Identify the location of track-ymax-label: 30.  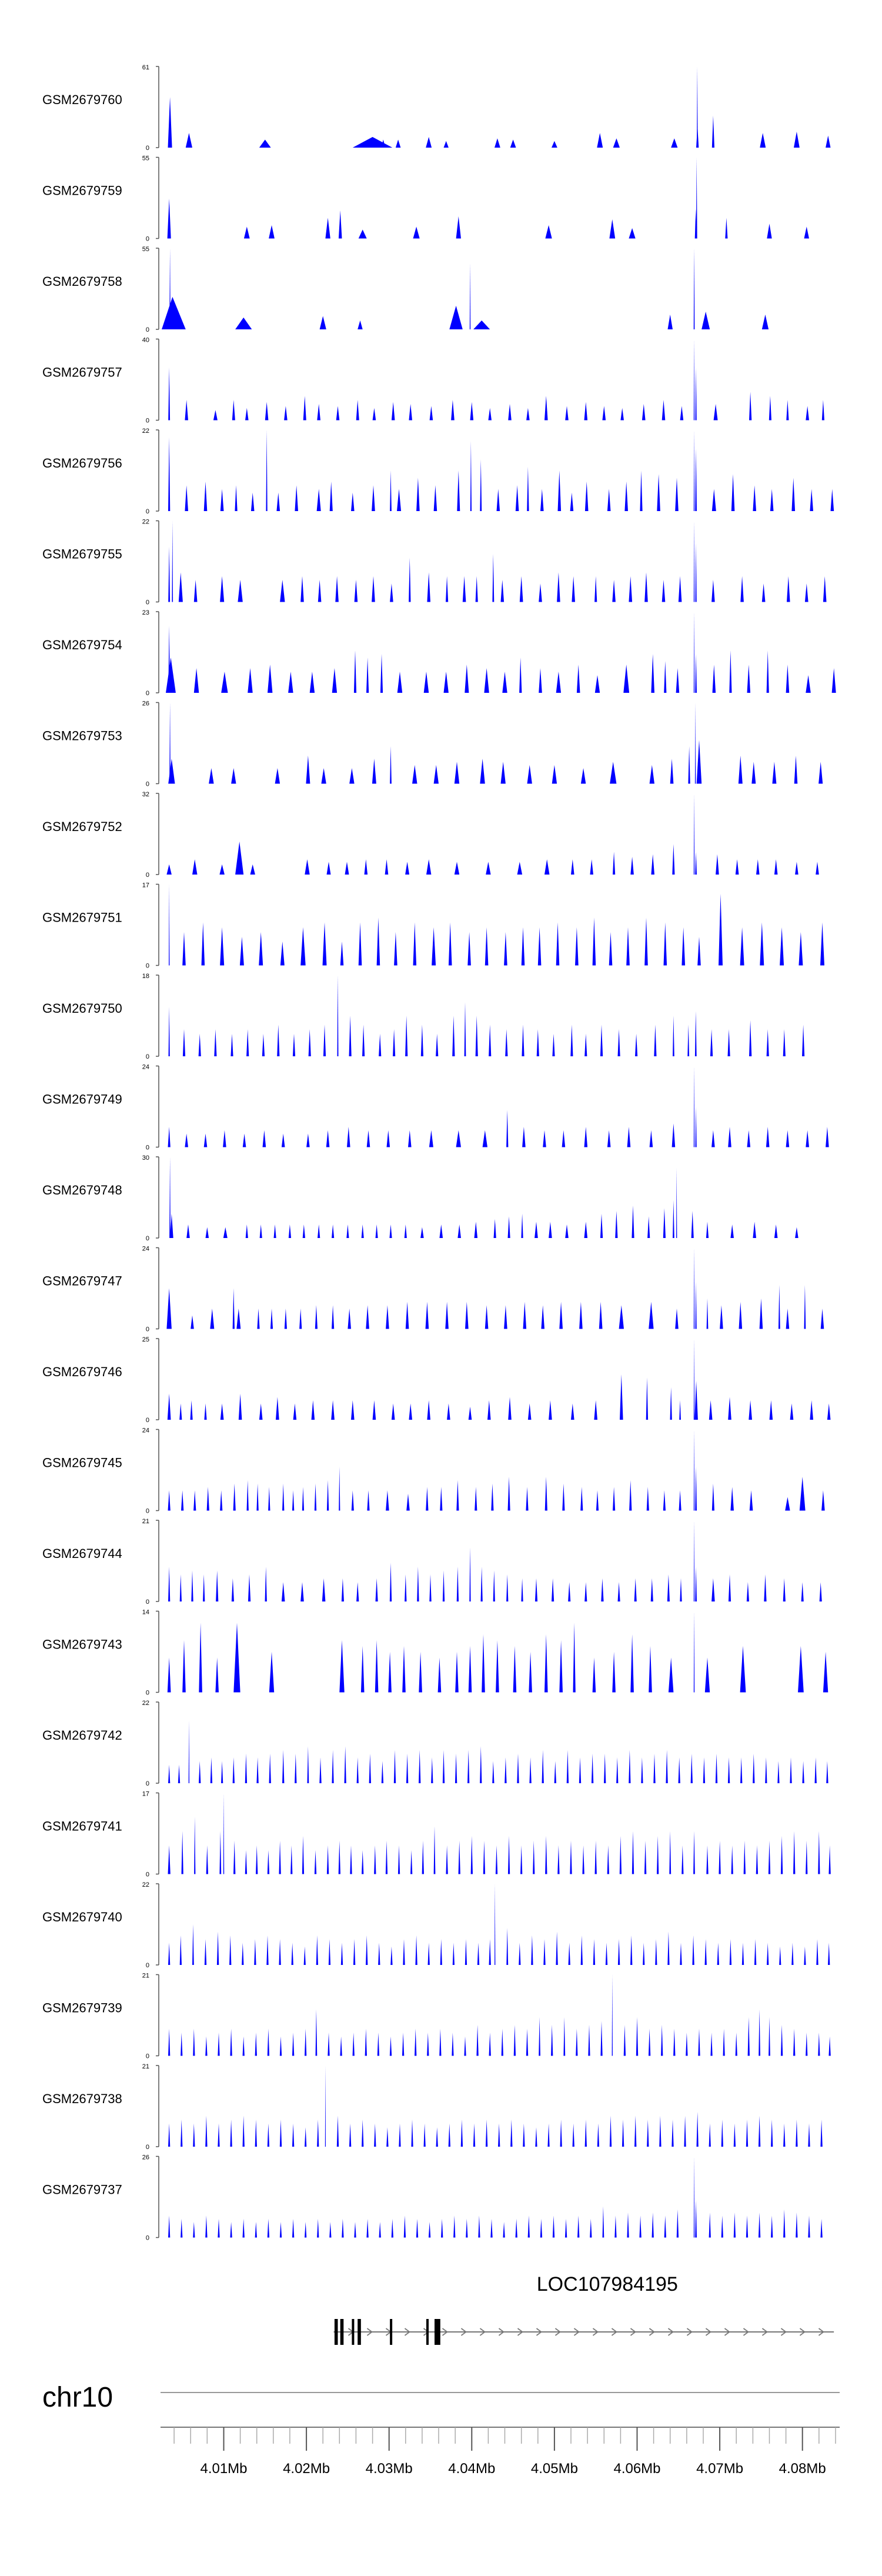
(145, 1158).